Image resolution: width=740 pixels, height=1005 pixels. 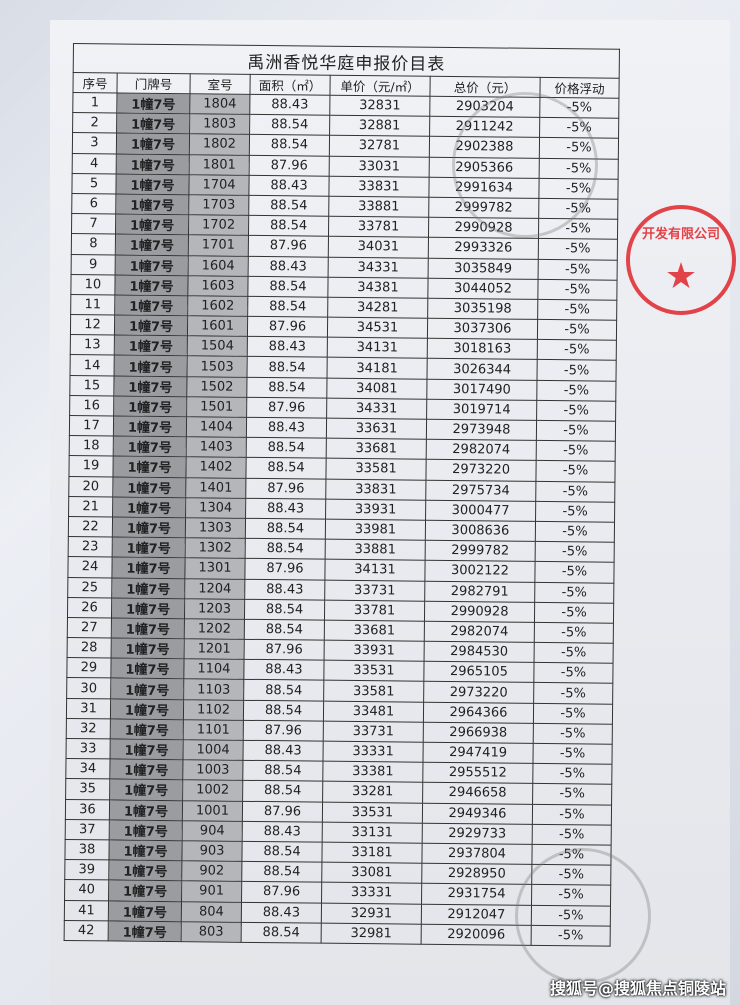 I want to click on cell-total-price: 2929733, so click(x=477, y=833).